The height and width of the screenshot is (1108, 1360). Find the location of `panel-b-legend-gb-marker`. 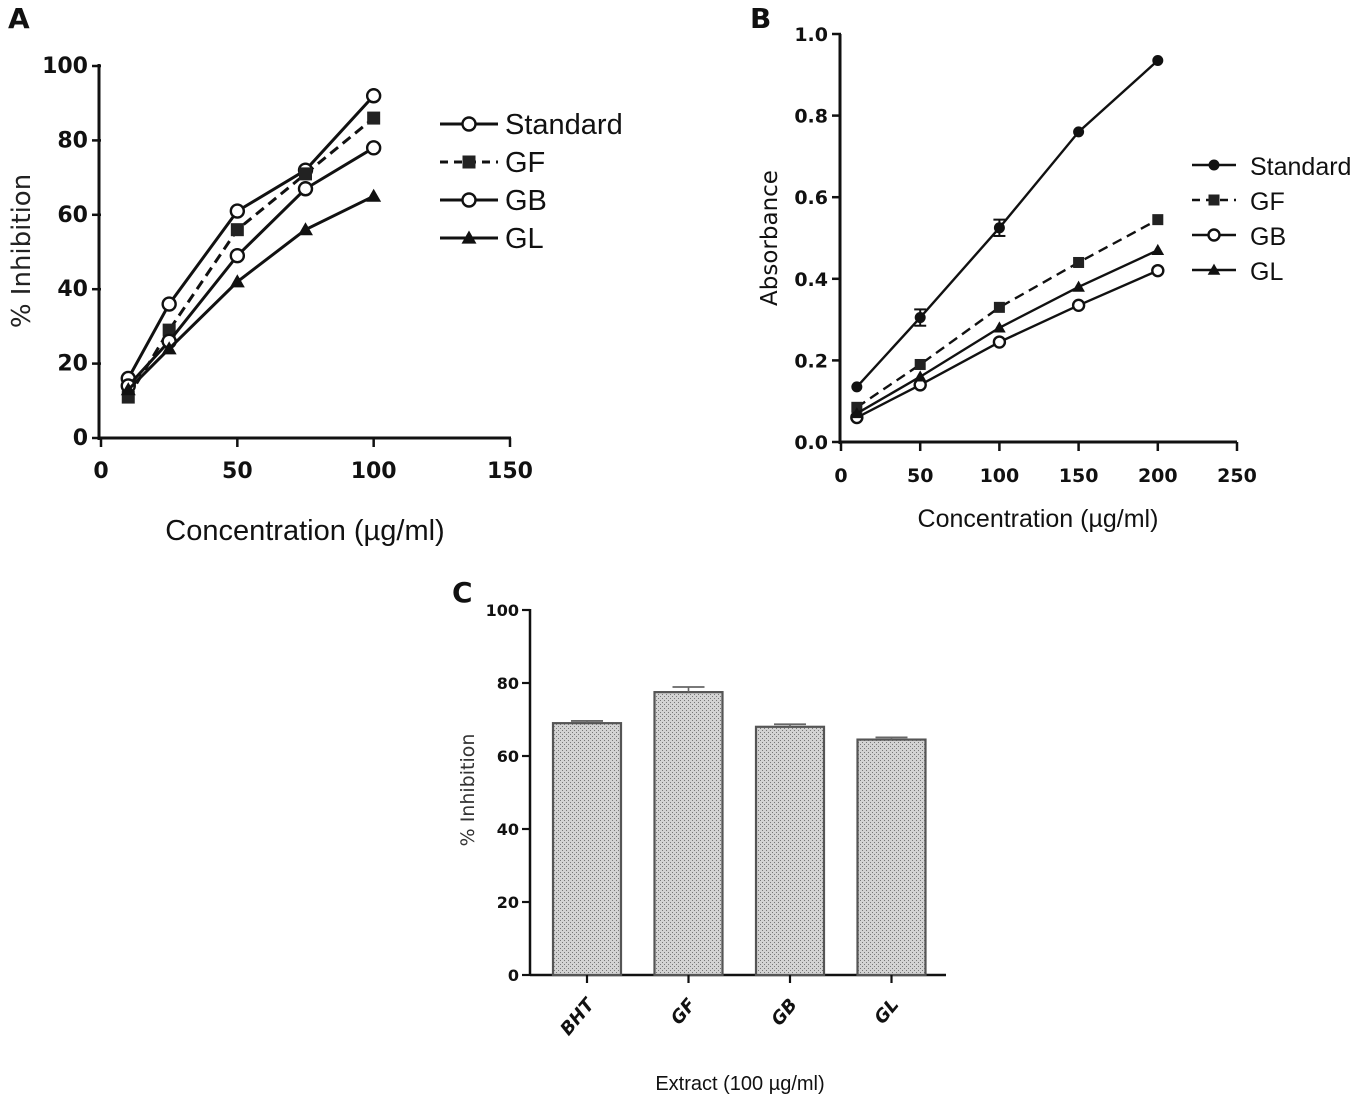

panel-b-legend-gb-marker is located at coordinates (1214, 235).